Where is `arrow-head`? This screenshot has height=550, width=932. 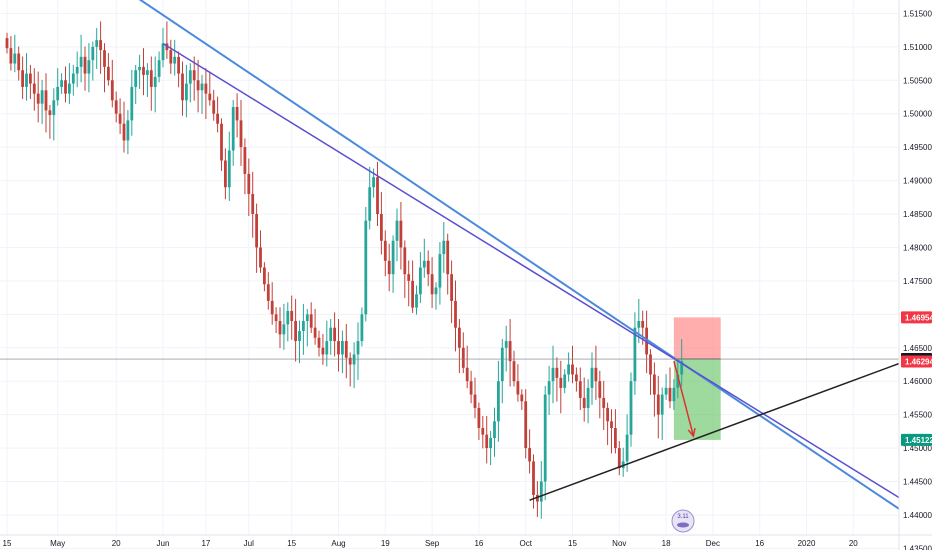 arrow-head is located at coordinates (691, 433).